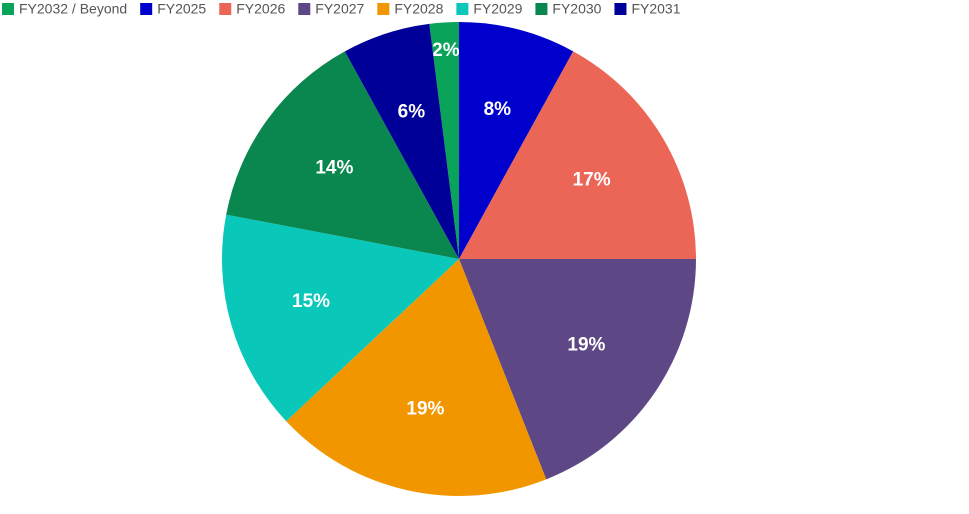 The height and width of the screenshot is (514, 969). Describe the element at coordinates (592, 180) in the screenshot. I see `slice-label: 17%` at that location.